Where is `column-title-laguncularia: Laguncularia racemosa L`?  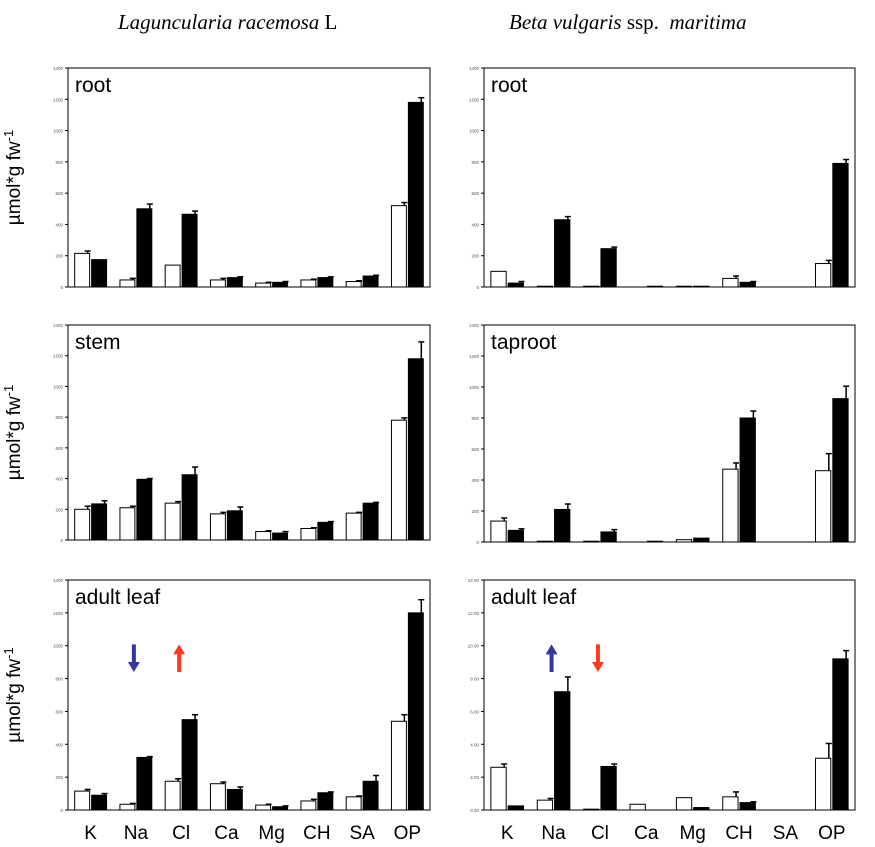
column-title-laguncularia: Laguncularia racemosa L is located at coordinates (227, 22).